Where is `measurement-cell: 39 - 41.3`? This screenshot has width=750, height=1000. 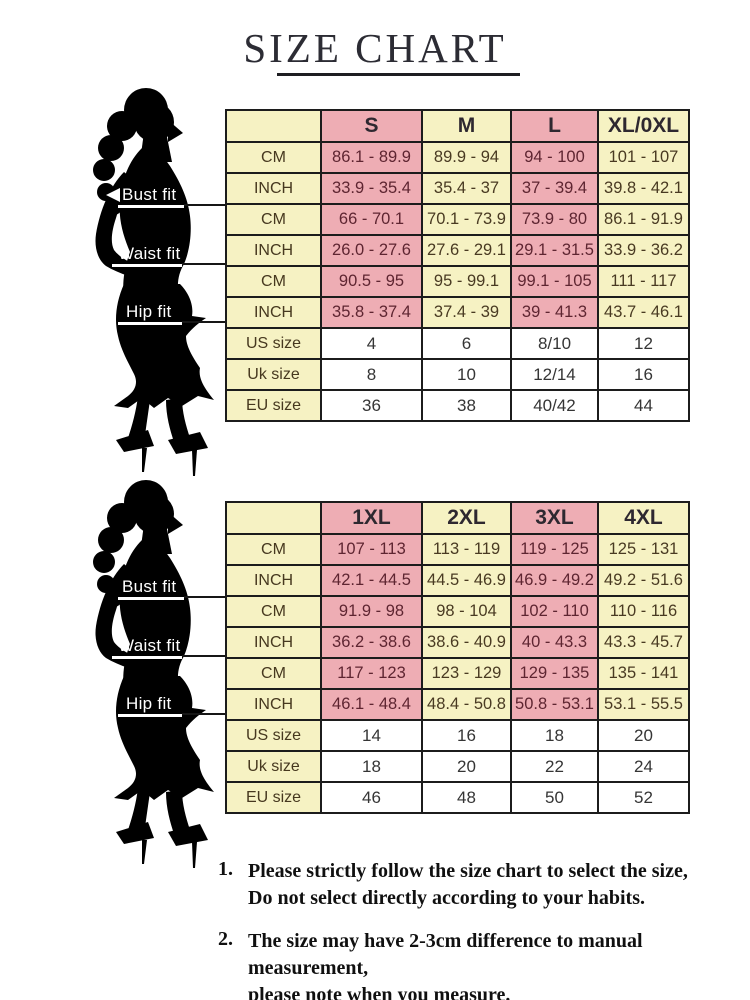
measurement-cell: 39 - 41.3 is located at coordinates (554, 312).